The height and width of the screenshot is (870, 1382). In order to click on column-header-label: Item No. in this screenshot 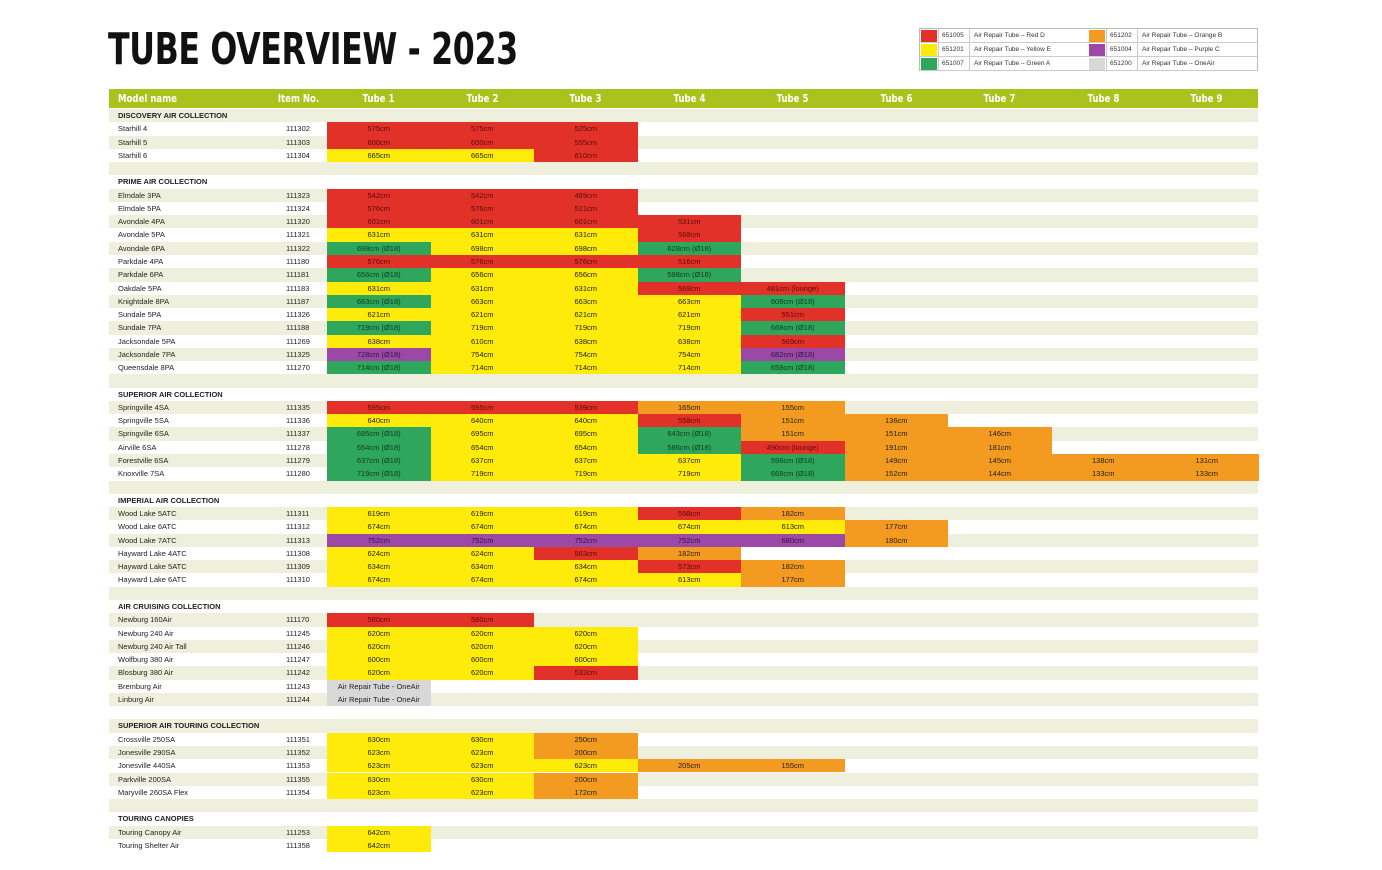, I will do `click(299, 98)`.